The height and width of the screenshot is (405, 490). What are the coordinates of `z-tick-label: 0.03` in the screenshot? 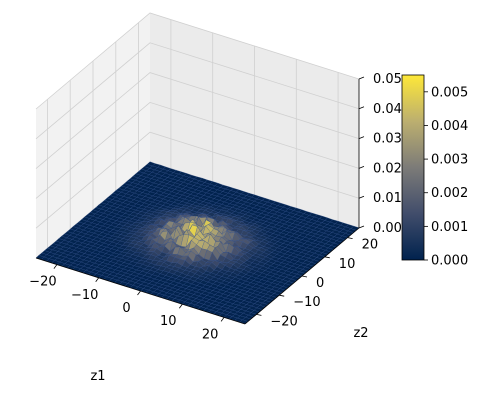 It's located at (387, 139).